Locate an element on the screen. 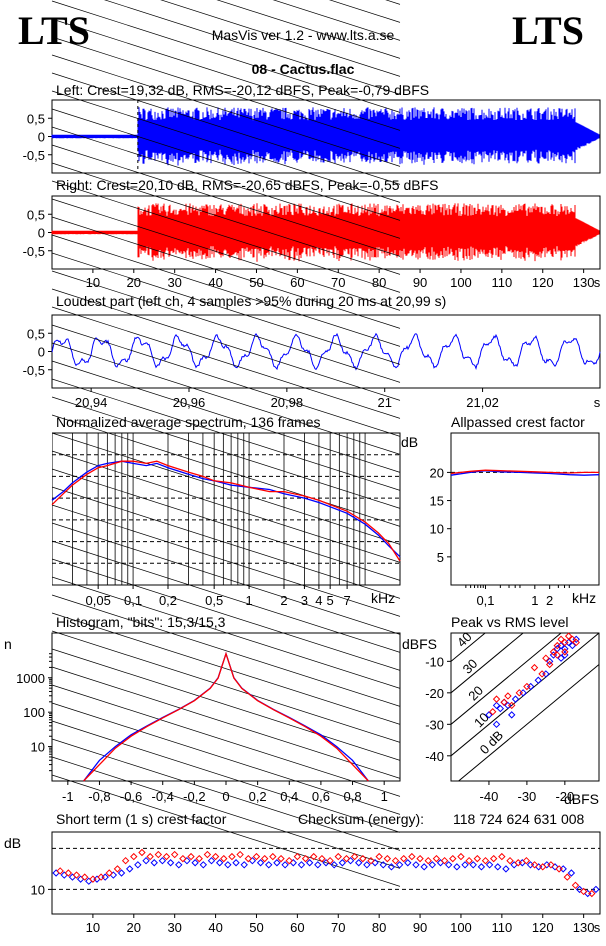  left-ytick-label: 0 is located at coordinates (41, 137).